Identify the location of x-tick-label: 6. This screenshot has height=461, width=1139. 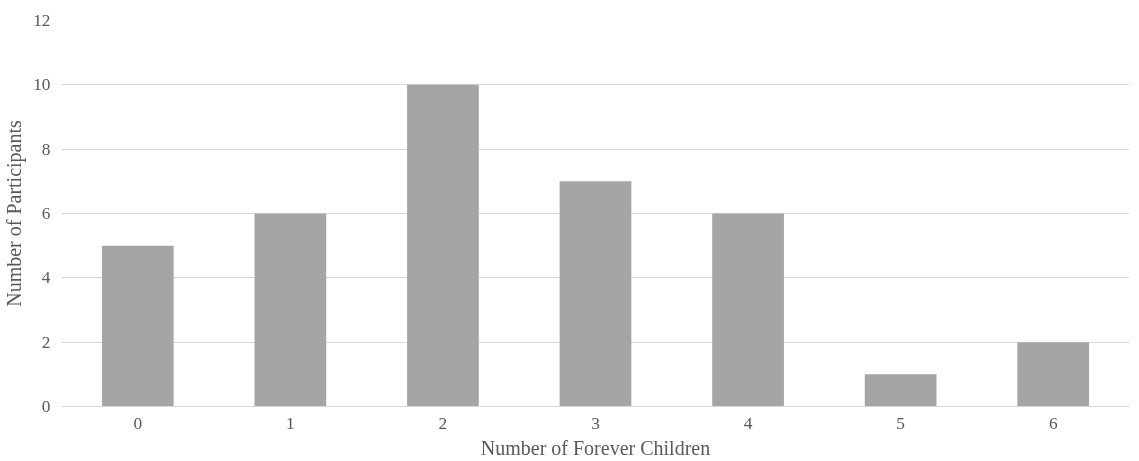
(1053, 423).